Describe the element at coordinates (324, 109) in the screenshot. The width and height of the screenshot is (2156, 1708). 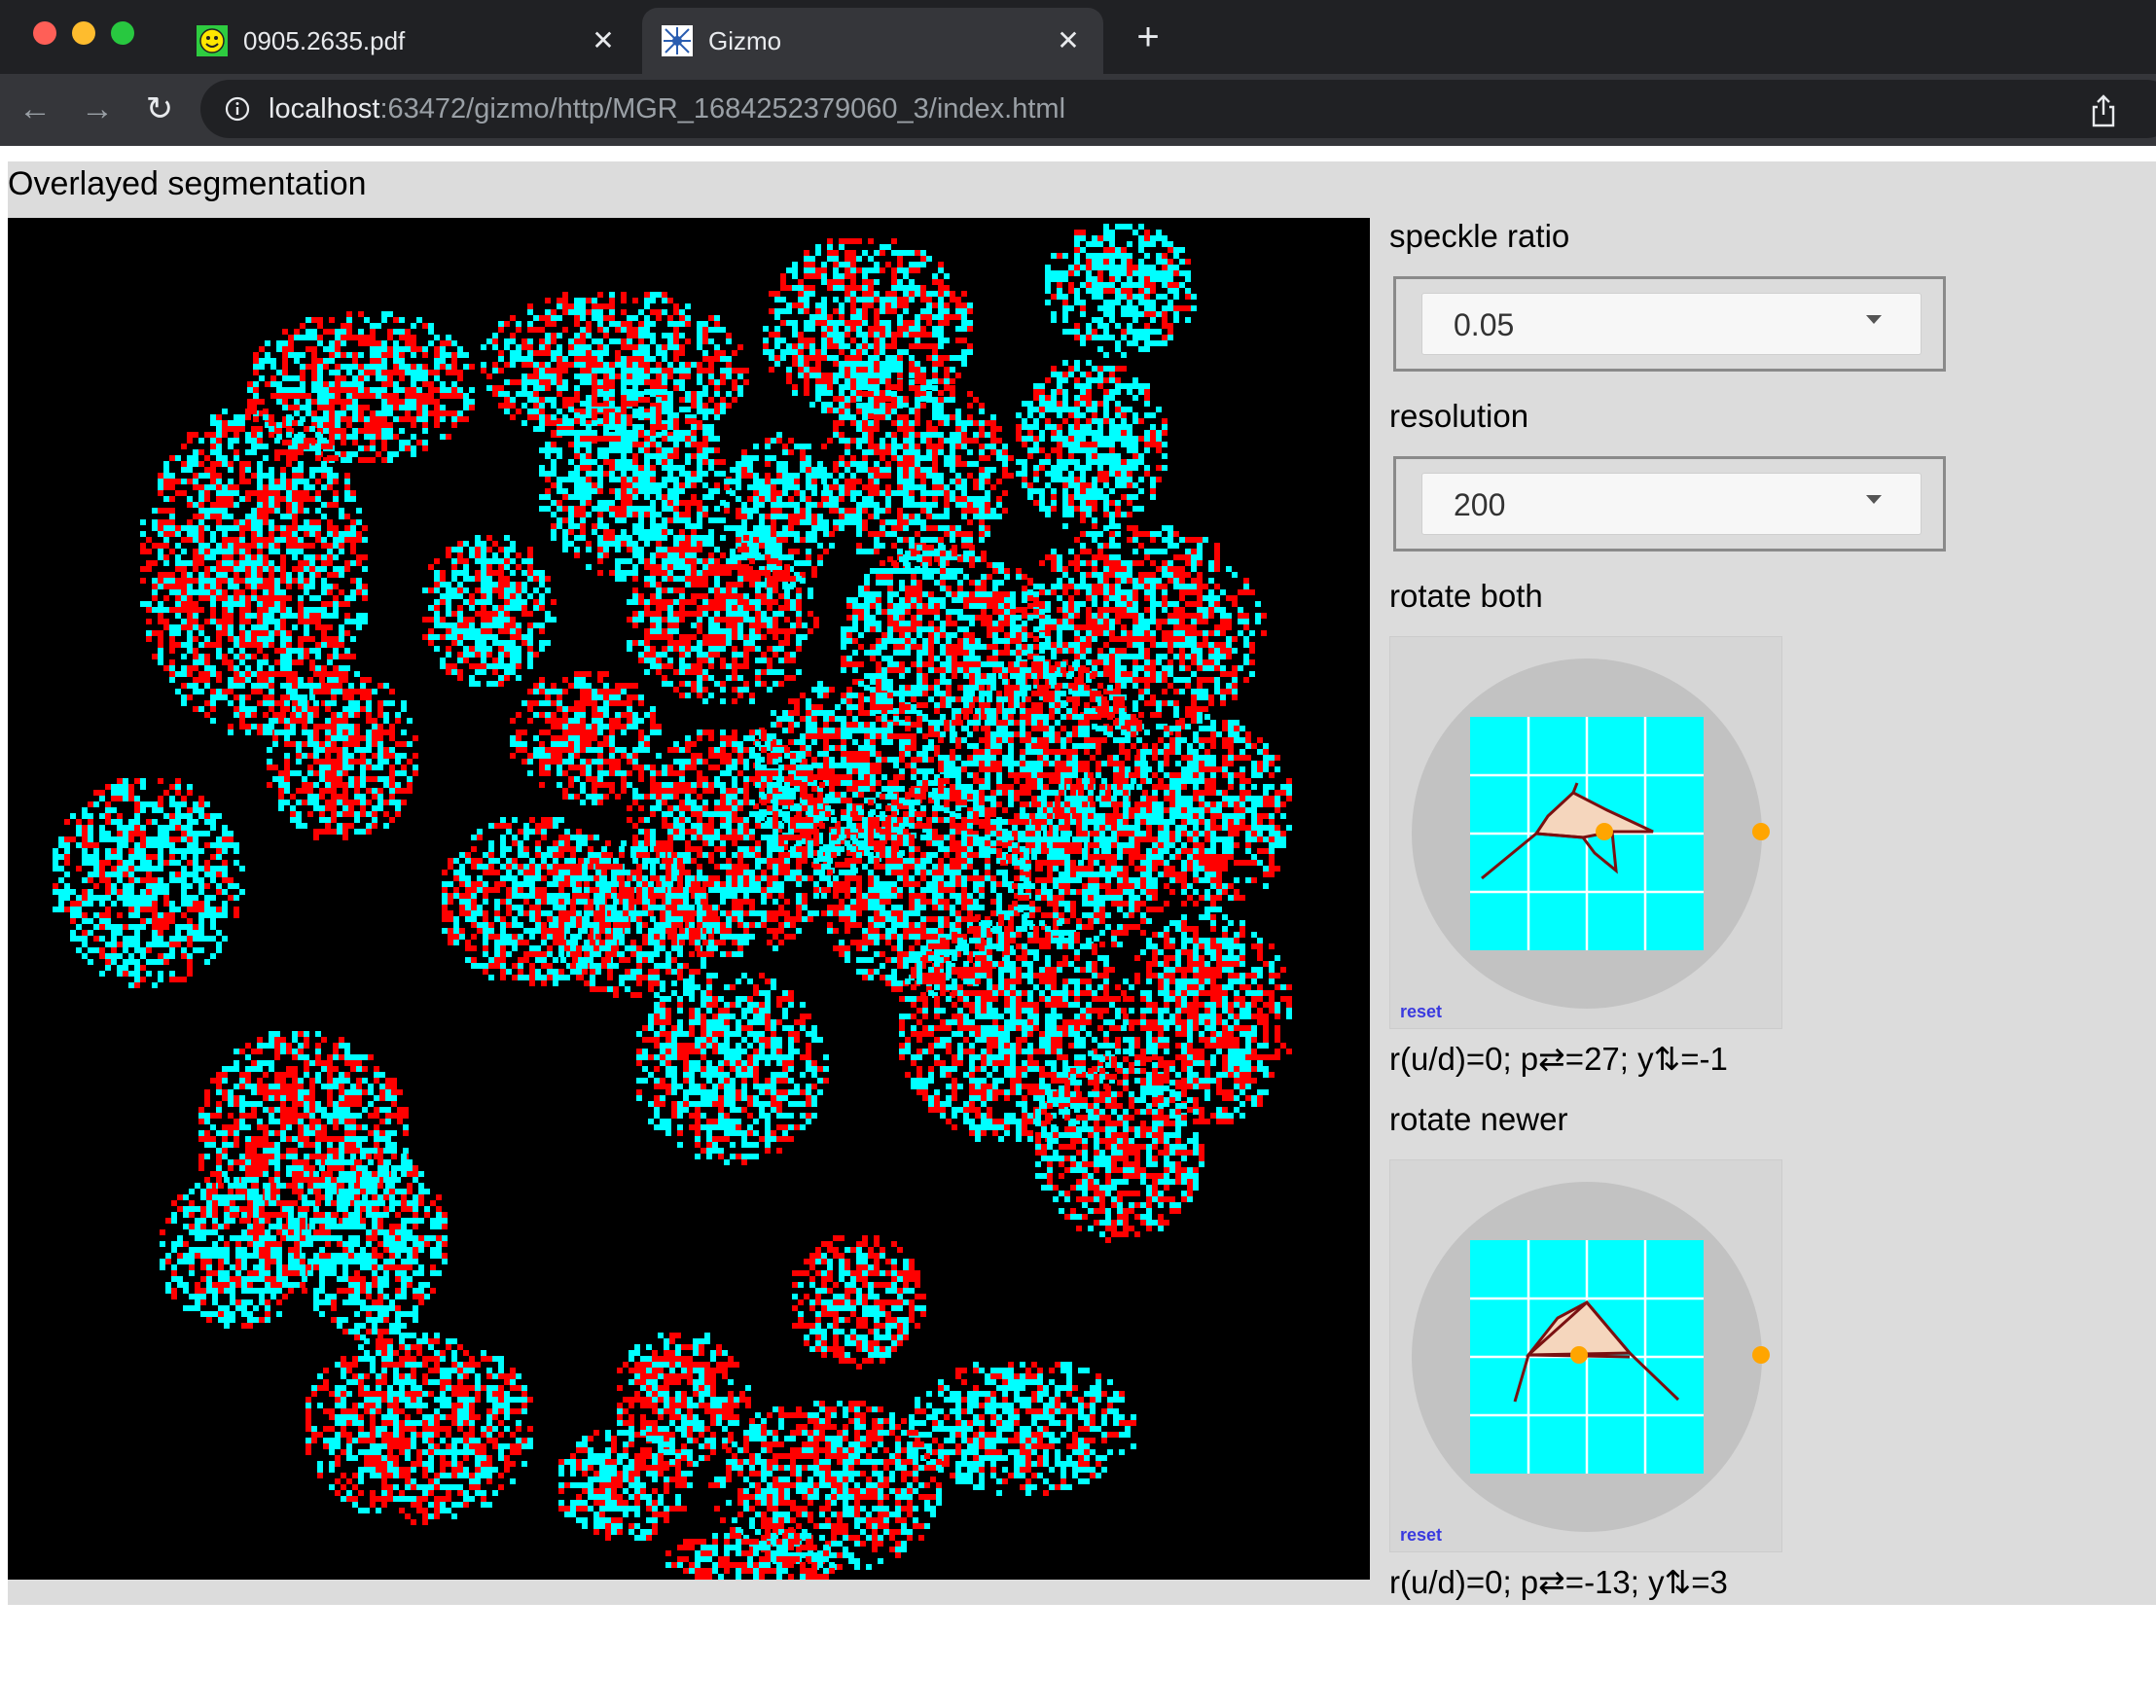
I see `url-host: localhost` at that location.